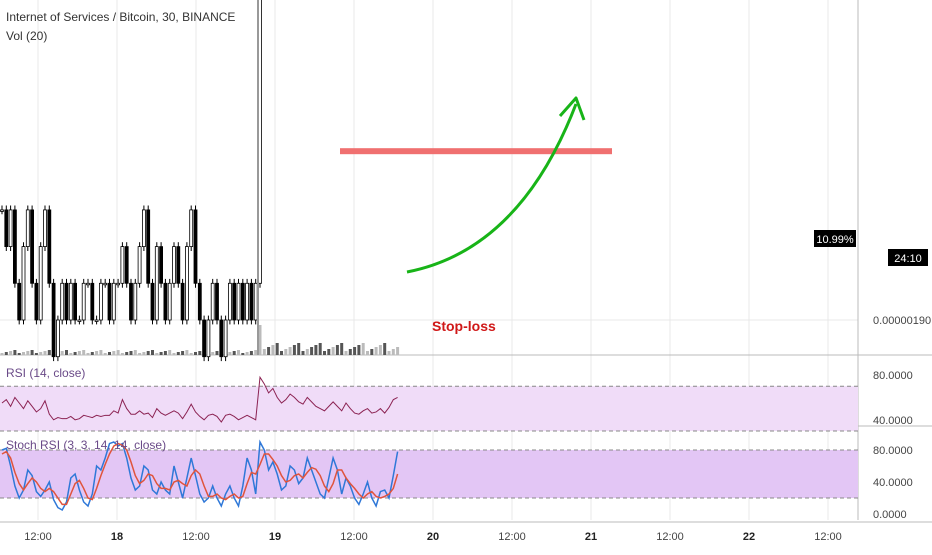 The height and width of the screenshot is (555, 932). What do you see at coordinates (86, 445) in the screenshot?
I see `stoch-rsi-label: Stoch RSI (3, 3, 14, 14, close)` at bounding box center [86, 445].